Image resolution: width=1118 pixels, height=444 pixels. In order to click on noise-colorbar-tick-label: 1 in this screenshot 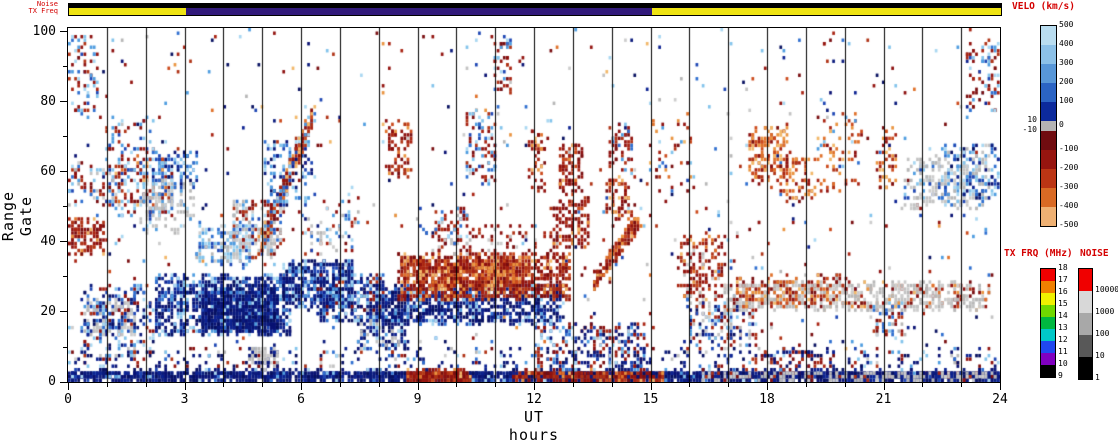, I will do `click(1097, 377)`.